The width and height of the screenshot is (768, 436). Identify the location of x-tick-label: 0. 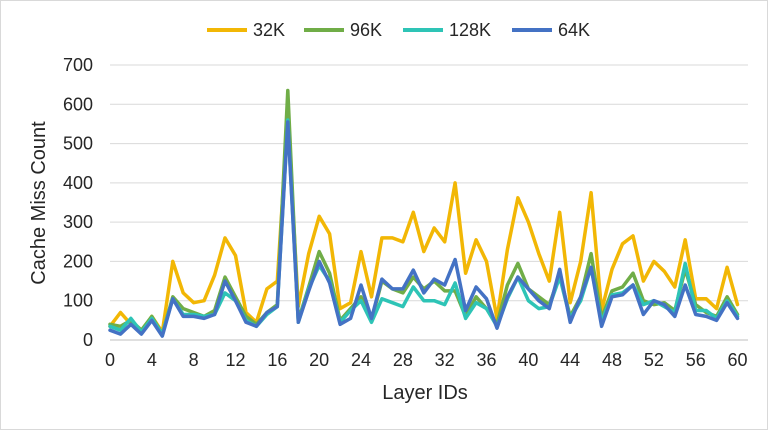
(110, 360).